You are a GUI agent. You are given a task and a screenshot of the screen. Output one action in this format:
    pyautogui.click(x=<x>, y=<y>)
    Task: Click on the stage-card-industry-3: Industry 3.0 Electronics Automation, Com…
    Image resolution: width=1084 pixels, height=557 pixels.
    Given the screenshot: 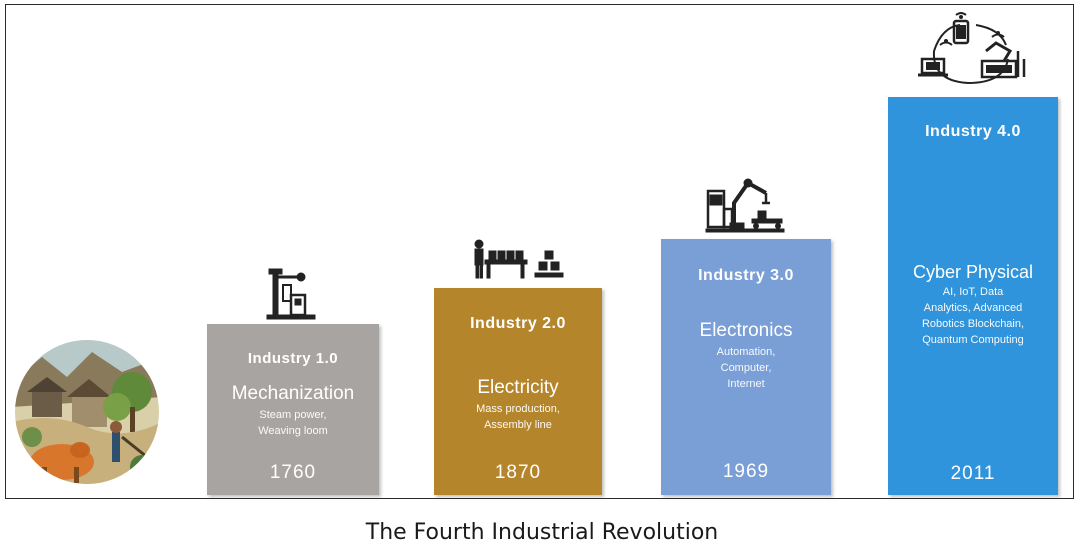 What is the action you would take?
    pyautogui.click(x=746, y=367)
    